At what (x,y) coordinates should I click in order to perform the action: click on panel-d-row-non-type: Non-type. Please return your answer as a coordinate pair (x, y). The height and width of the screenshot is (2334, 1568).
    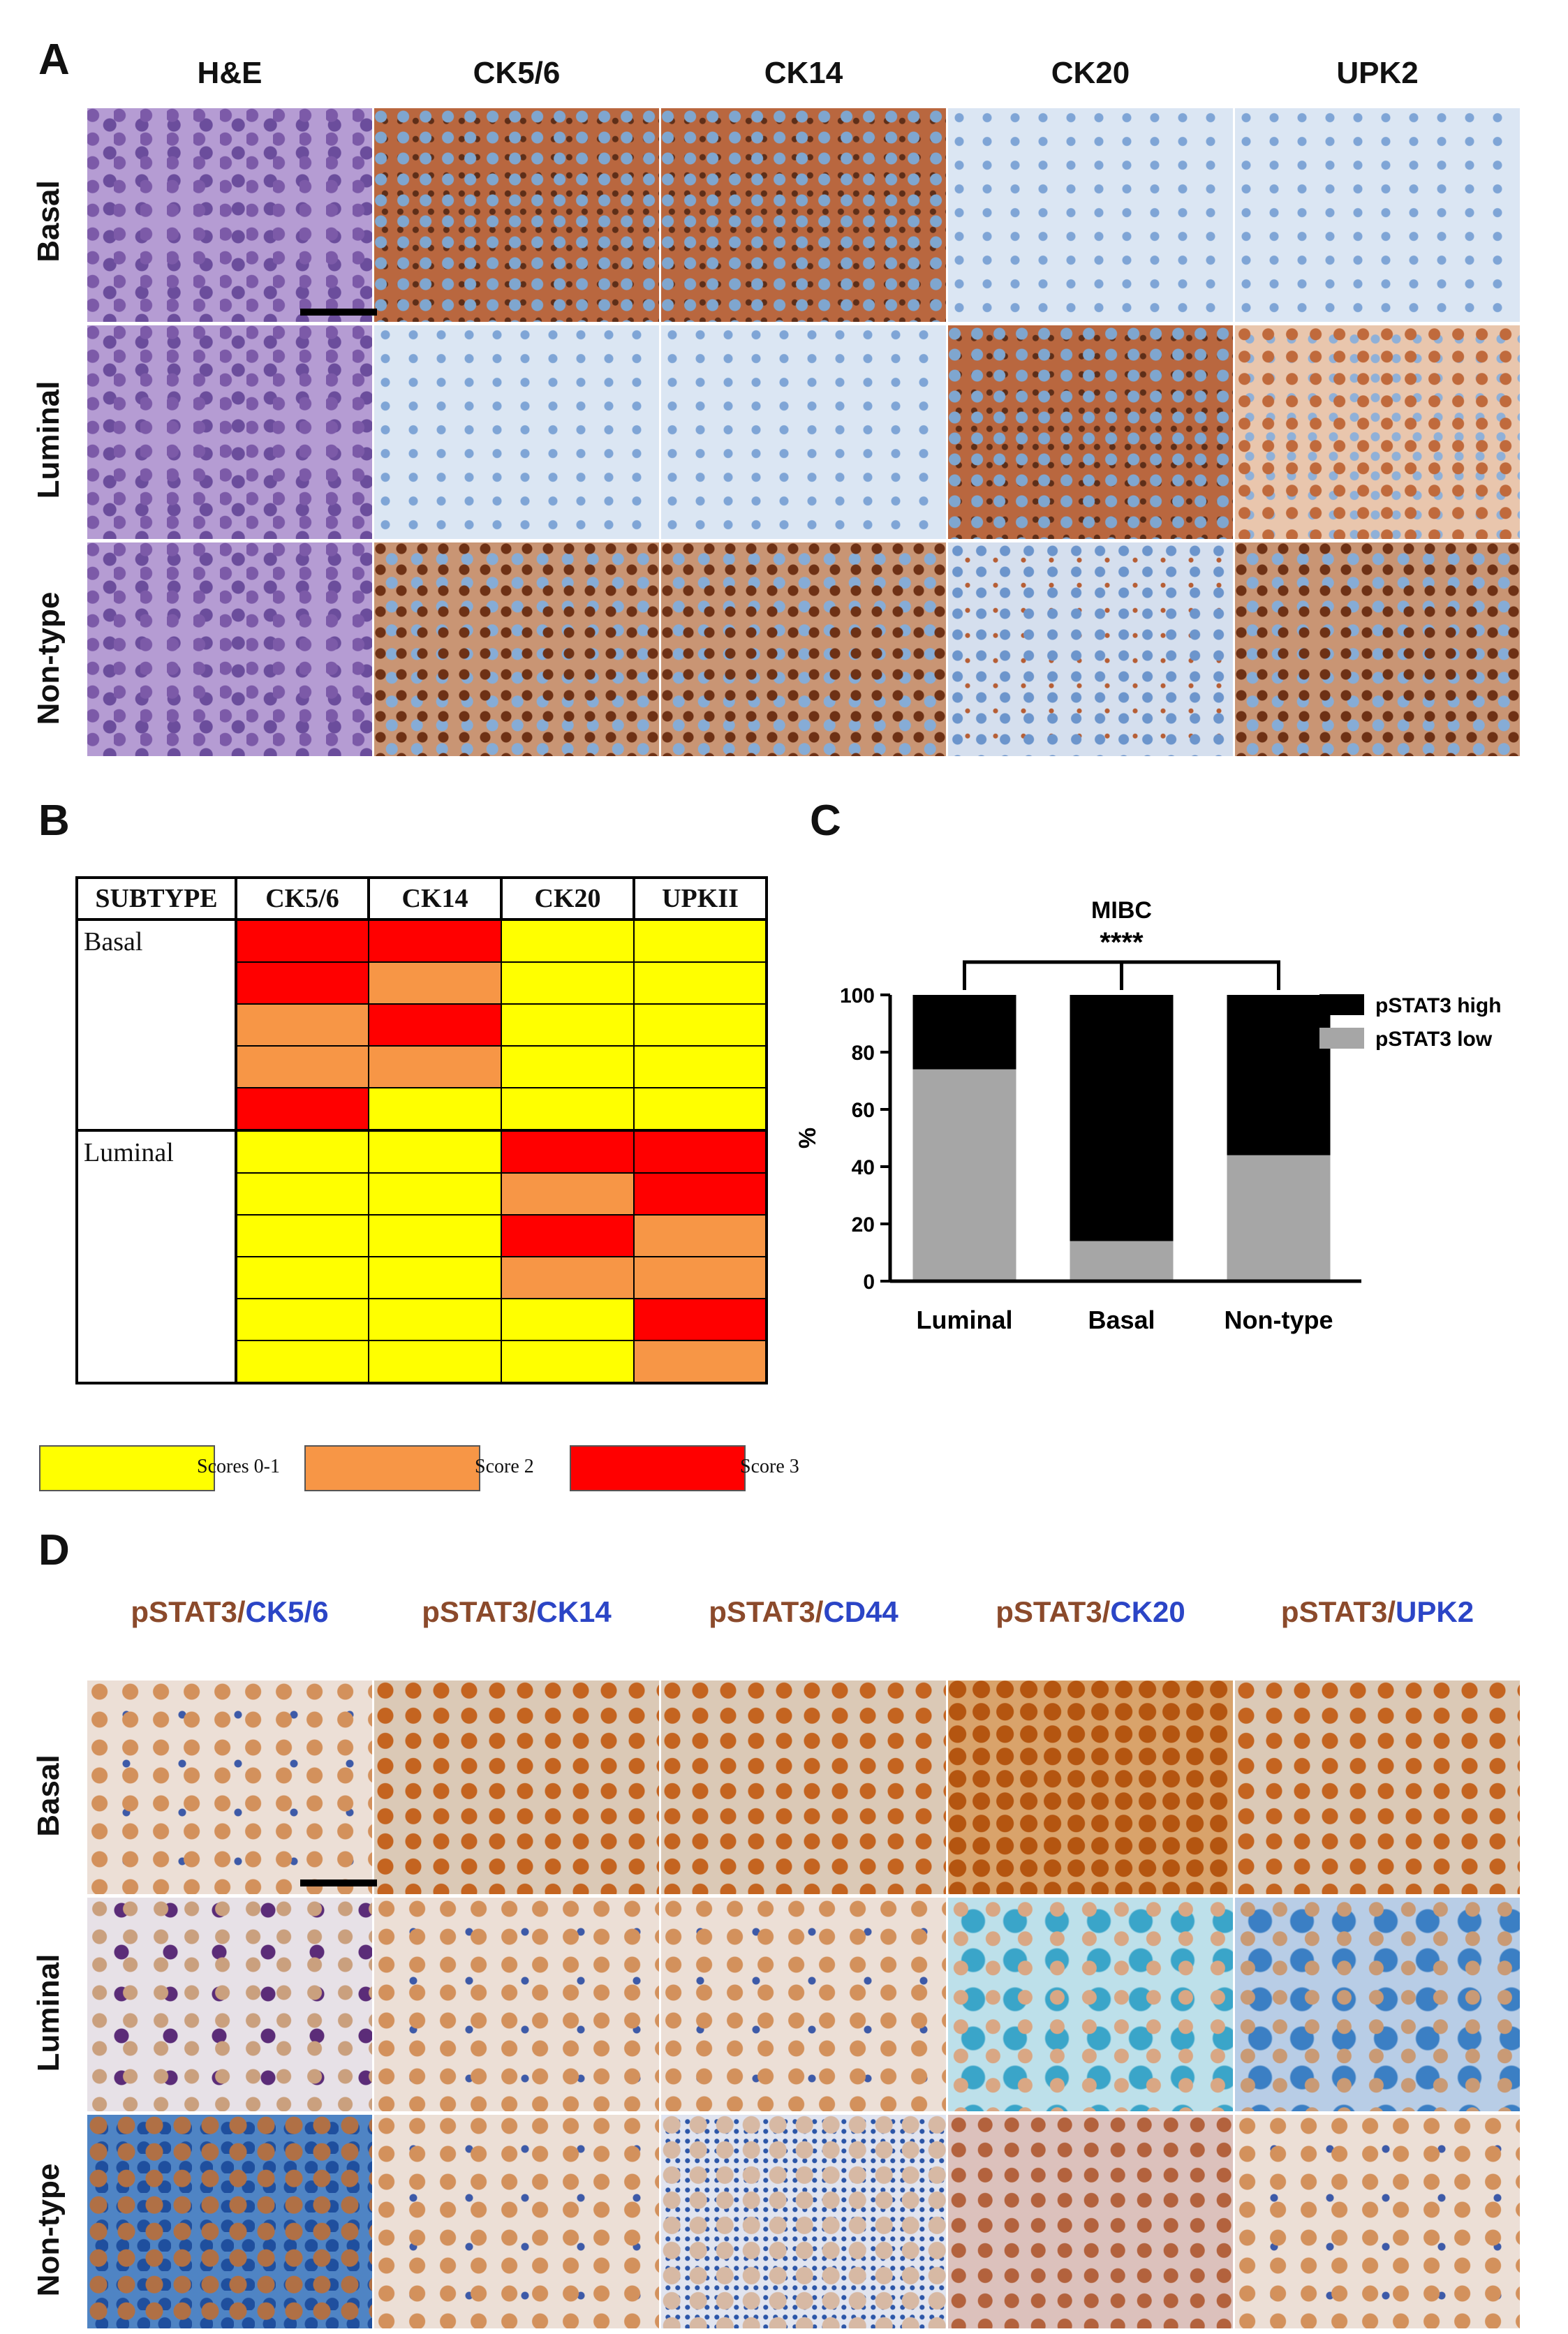
    Looking at the image, I should click on (48, 2230).